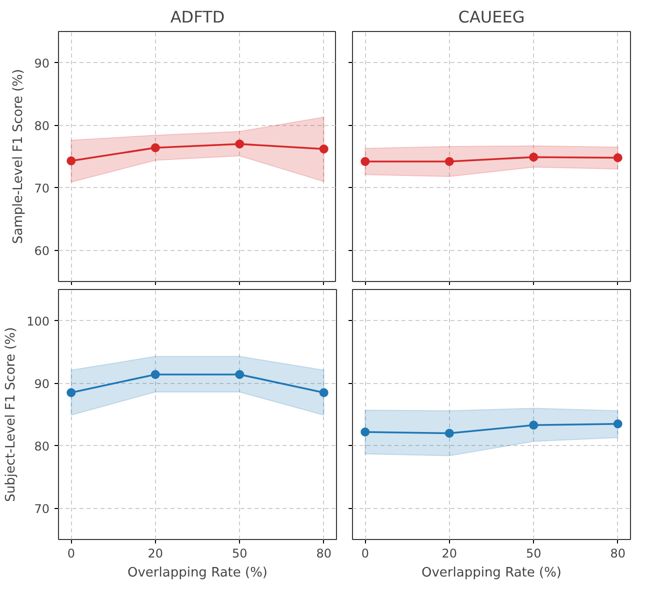 This screenshot has width=653, height=610. What do you see at coordinates (11, 414) in the screenshot?
I see `y-axis-title: Subject-Level F1 Score (%)` at bounding box center [11, 414].